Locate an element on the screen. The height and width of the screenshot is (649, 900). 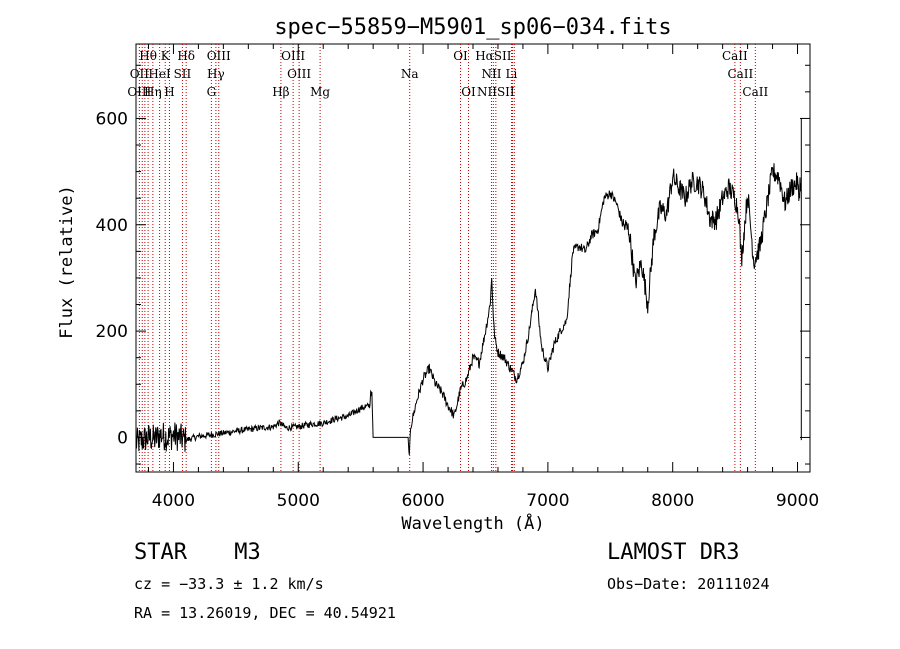
line-annotation: Hβ is located at coordinates (280, 92).